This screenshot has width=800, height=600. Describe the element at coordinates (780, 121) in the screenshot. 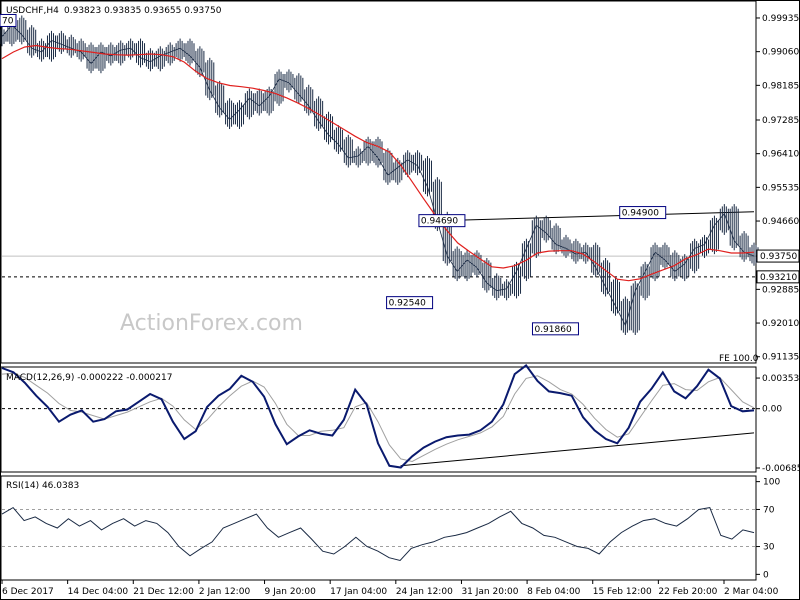

I see `price-tick-label: 0.97285` at that location.